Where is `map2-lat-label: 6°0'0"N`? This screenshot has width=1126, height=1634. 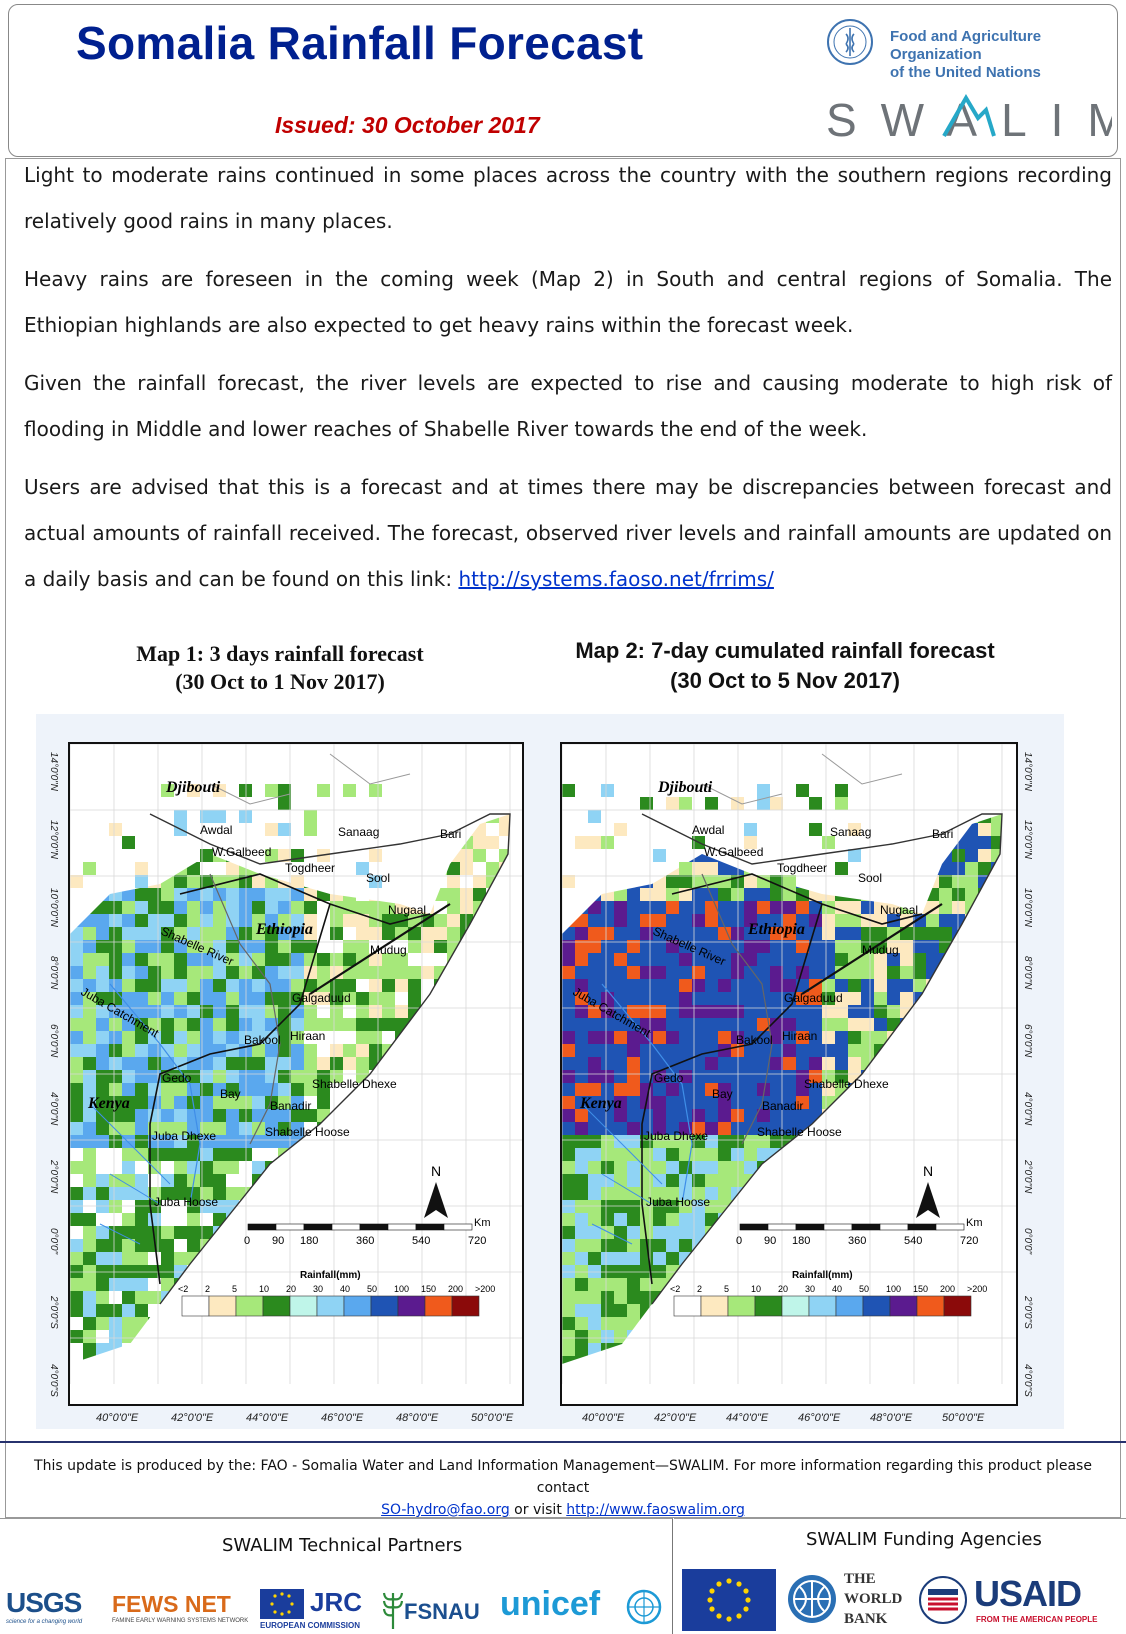
map2-lat-label: 6°0'0"N is located at coordinates (1027, 1041).